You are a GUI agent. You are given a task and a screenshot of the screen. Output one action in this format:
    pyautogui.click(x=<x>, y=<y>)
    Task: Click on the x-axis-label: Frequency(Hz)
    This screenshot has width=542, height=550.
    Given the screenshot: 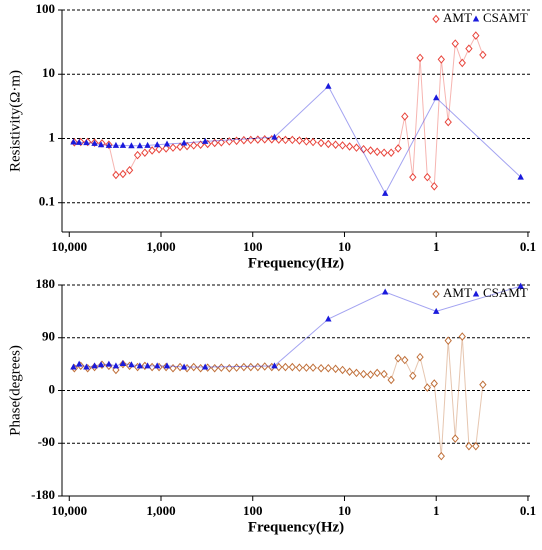 What is the action you would take?
    pyautogui.click(x=296, y=527)
    